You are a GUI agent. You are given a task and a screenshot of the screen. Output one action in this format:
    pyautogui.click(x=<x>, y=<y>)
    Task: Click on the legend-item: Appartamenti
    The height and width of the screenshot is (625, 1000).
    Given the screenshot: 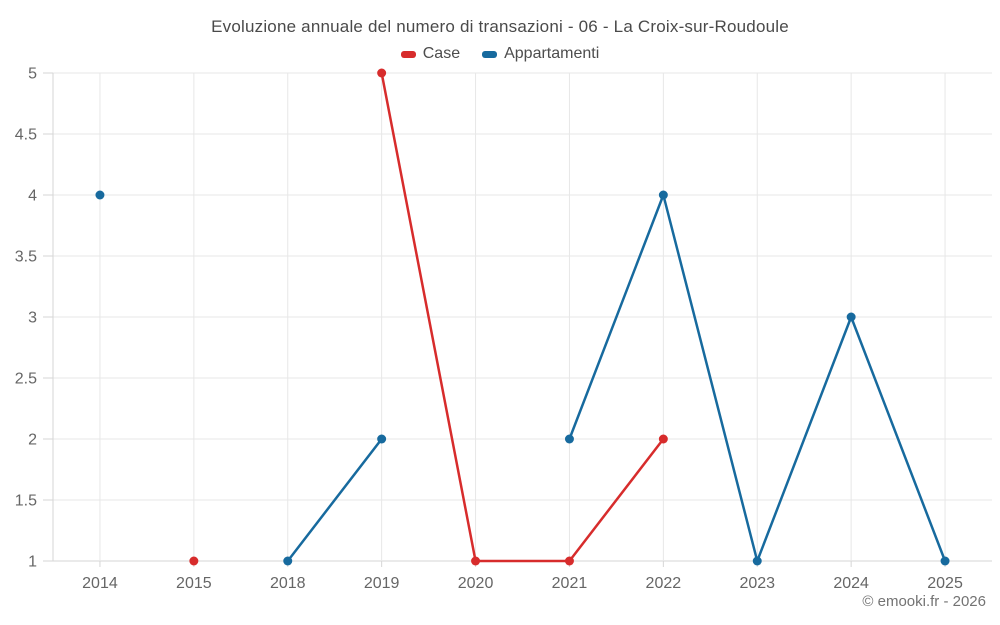 What is the action you would take?
    pyautogui.click(x=540, y=54)
    